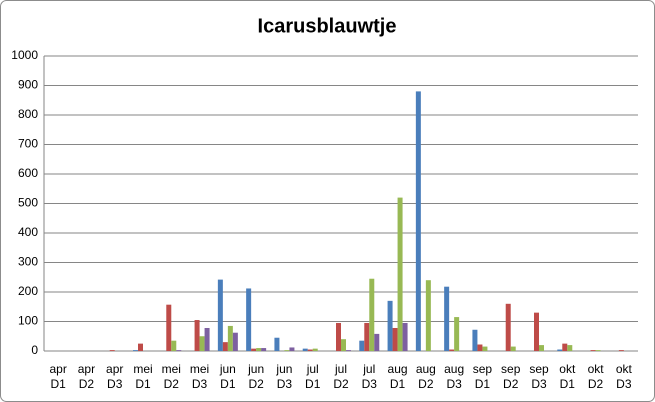  What do you see at coordinates (28, 262) in the screenshot?
I see `y-tick-label: 300` at bounding box center [28, 262].